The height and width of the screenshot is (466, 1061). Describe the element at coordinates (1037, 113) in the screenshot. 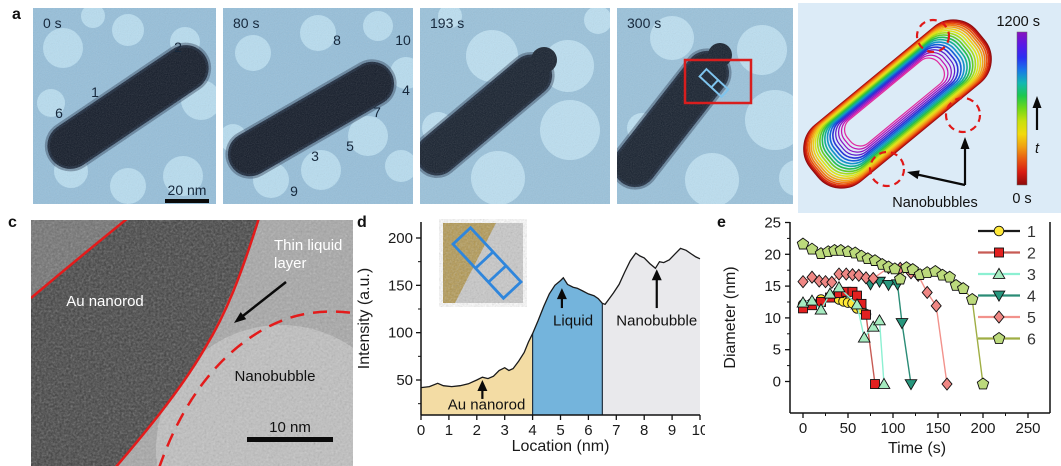

I see `time-direction-arrow` at that location.